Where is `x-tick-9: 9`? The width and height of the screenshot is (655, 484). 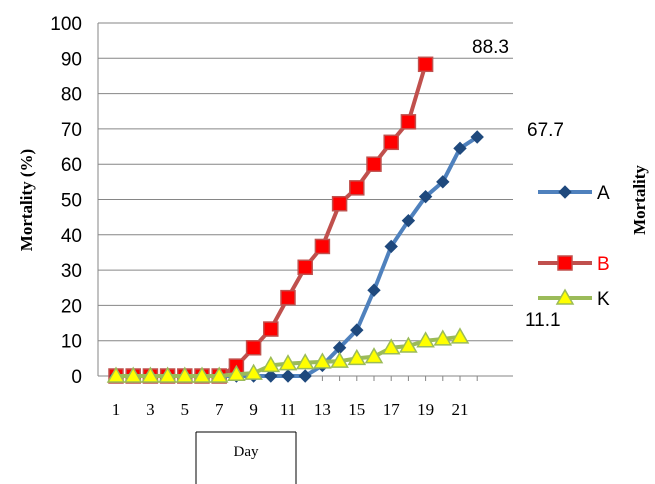 x-tick-9: 9 is located at coordinates (253, 409).